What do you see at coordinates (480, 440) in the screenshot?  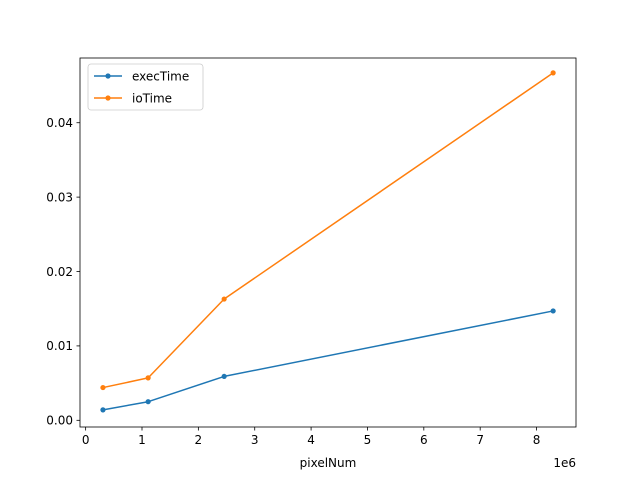 I see `x-tick-label: 7` at bounding box center [480, 440].